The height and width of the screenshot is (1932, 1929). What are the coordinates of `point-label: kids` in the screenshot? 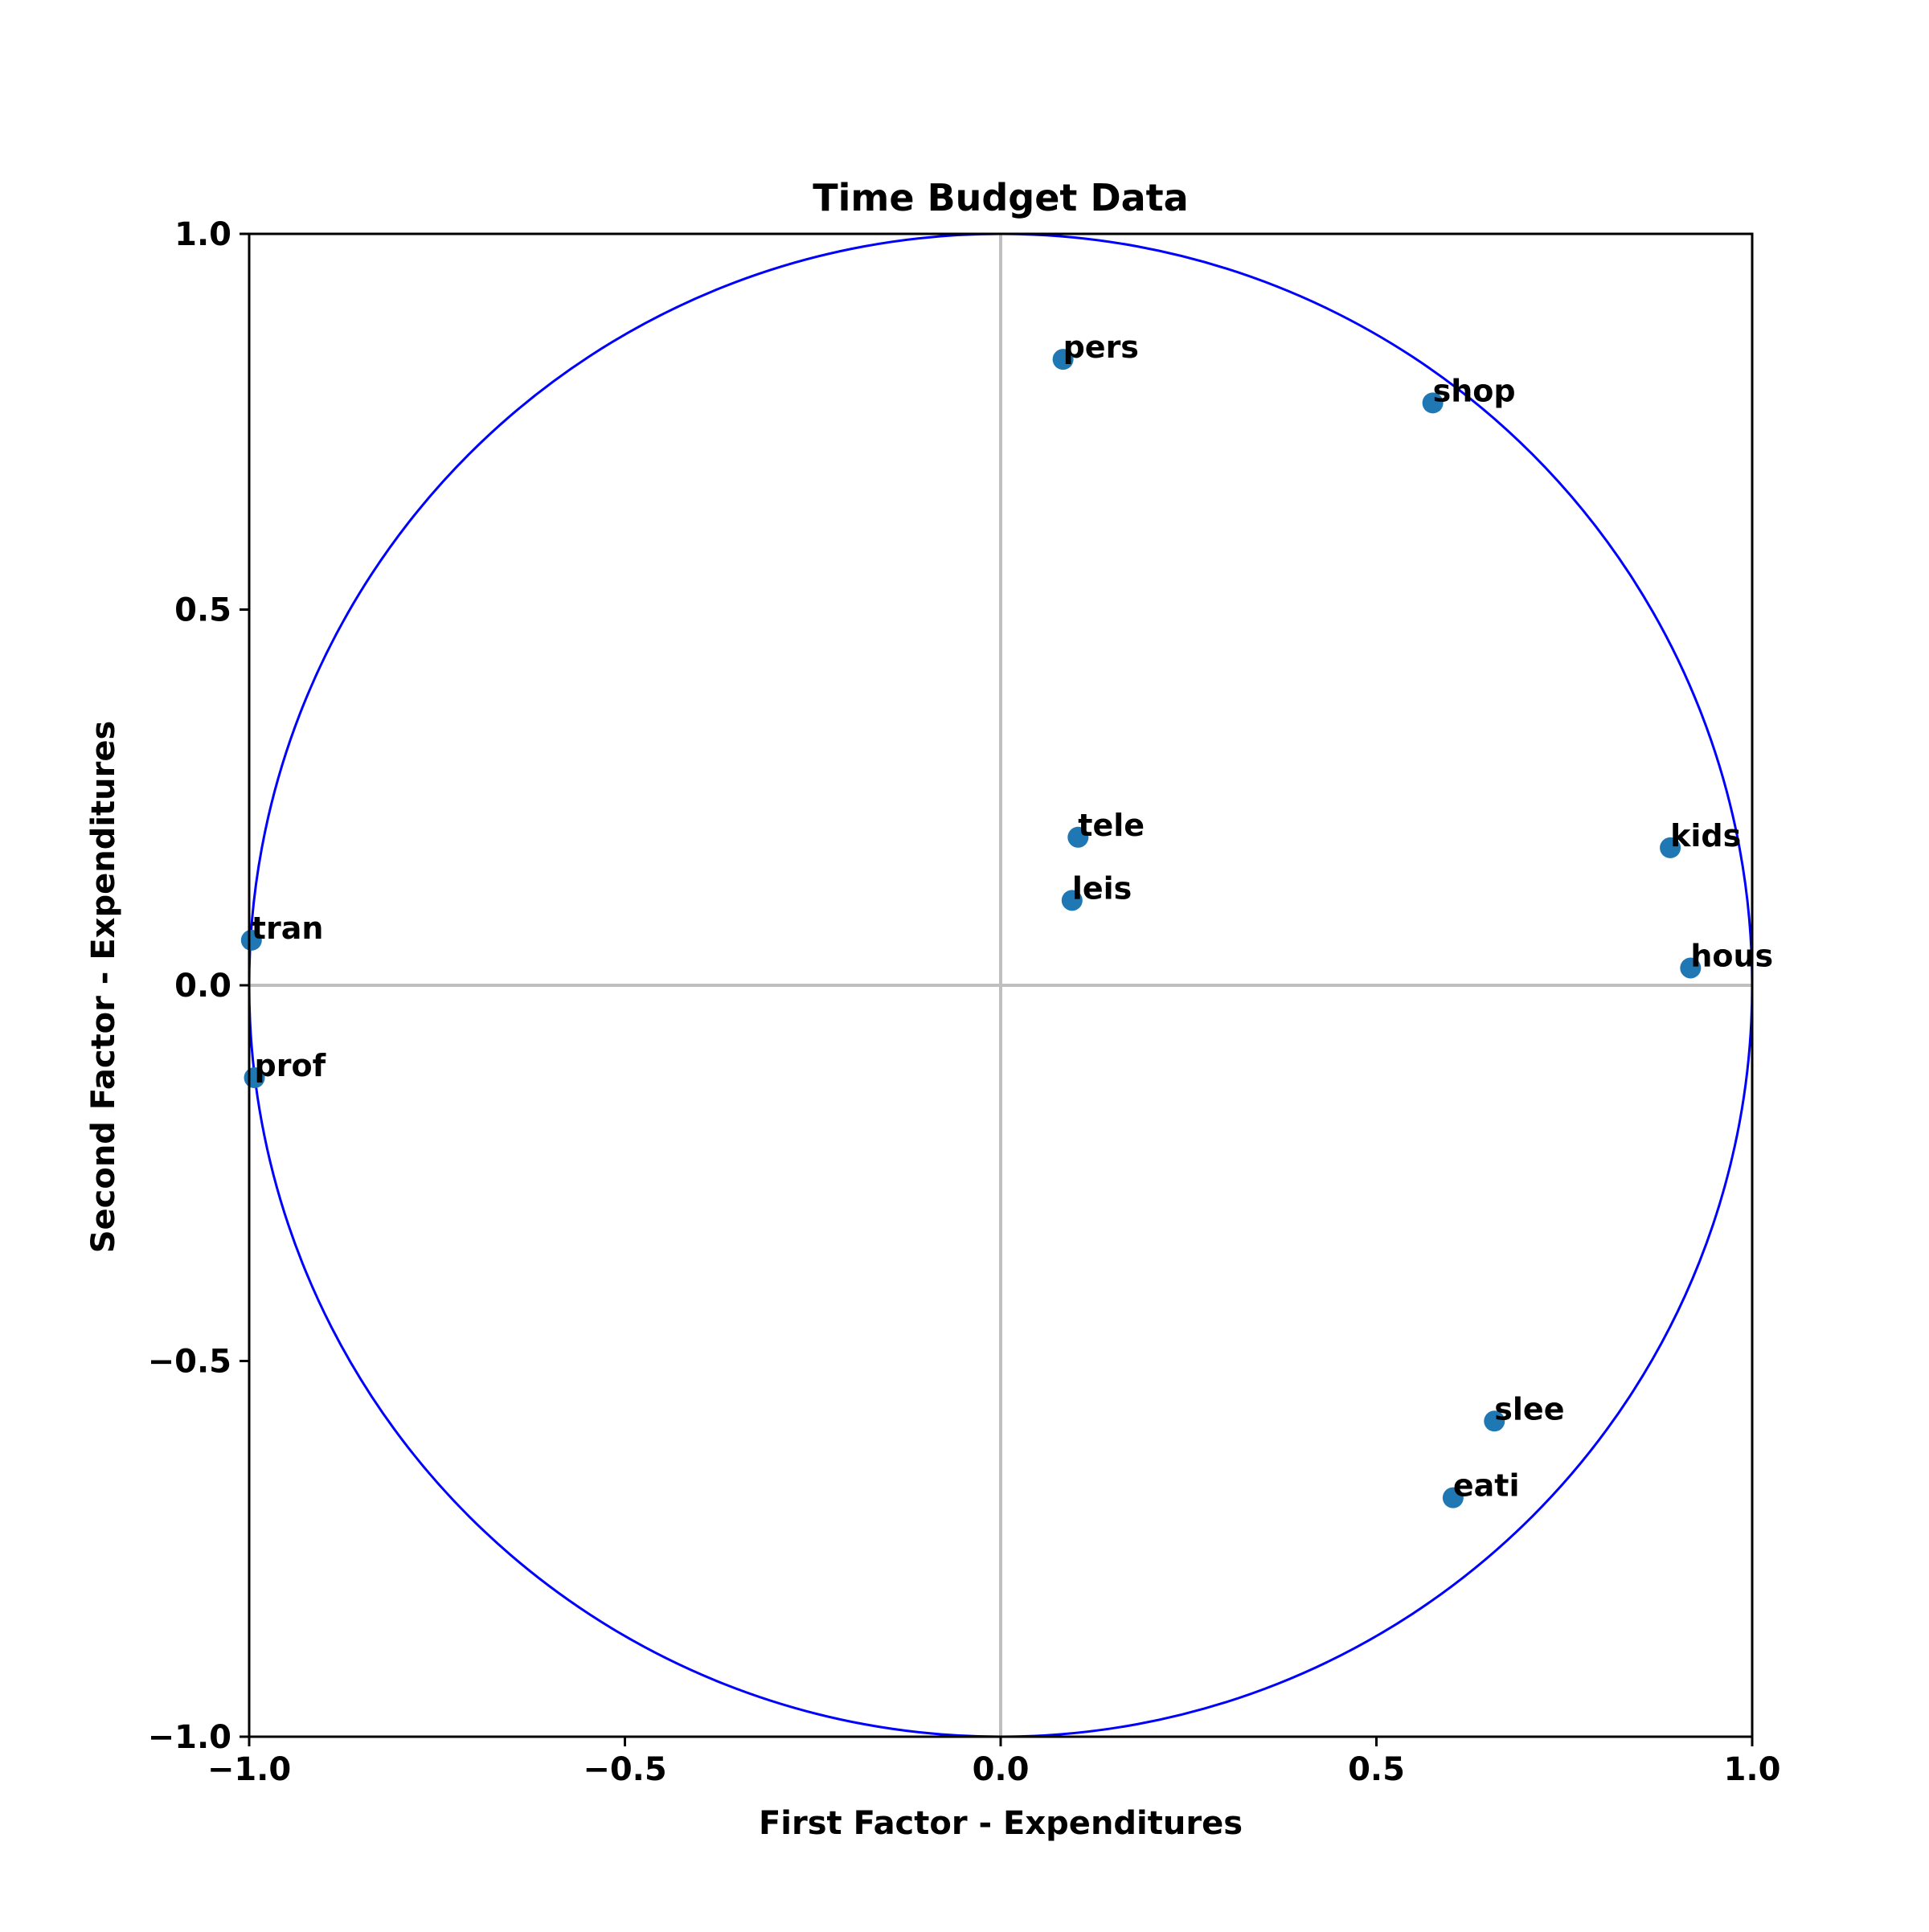 It's located at (1705, 835).